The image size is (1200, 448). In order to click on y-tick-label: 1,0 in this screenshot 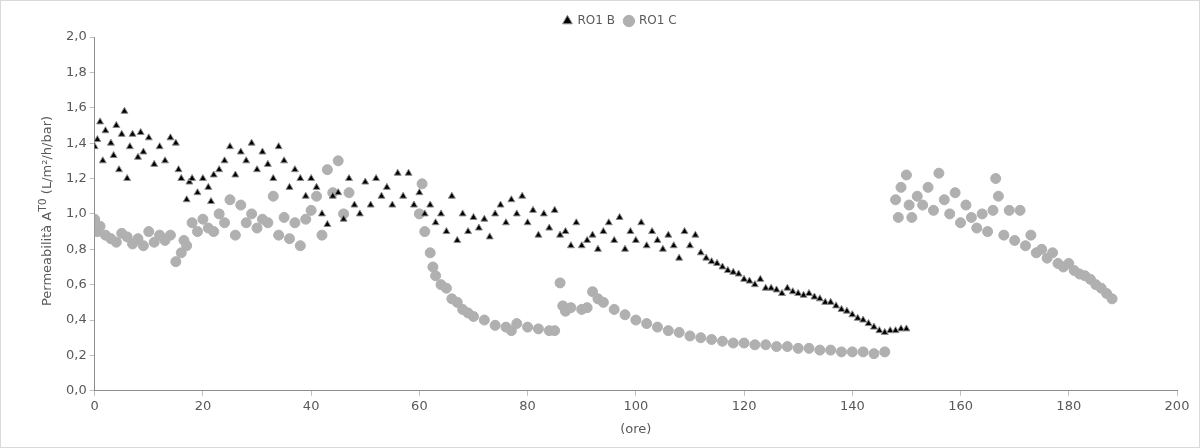, I will do `click(76, 213)`.